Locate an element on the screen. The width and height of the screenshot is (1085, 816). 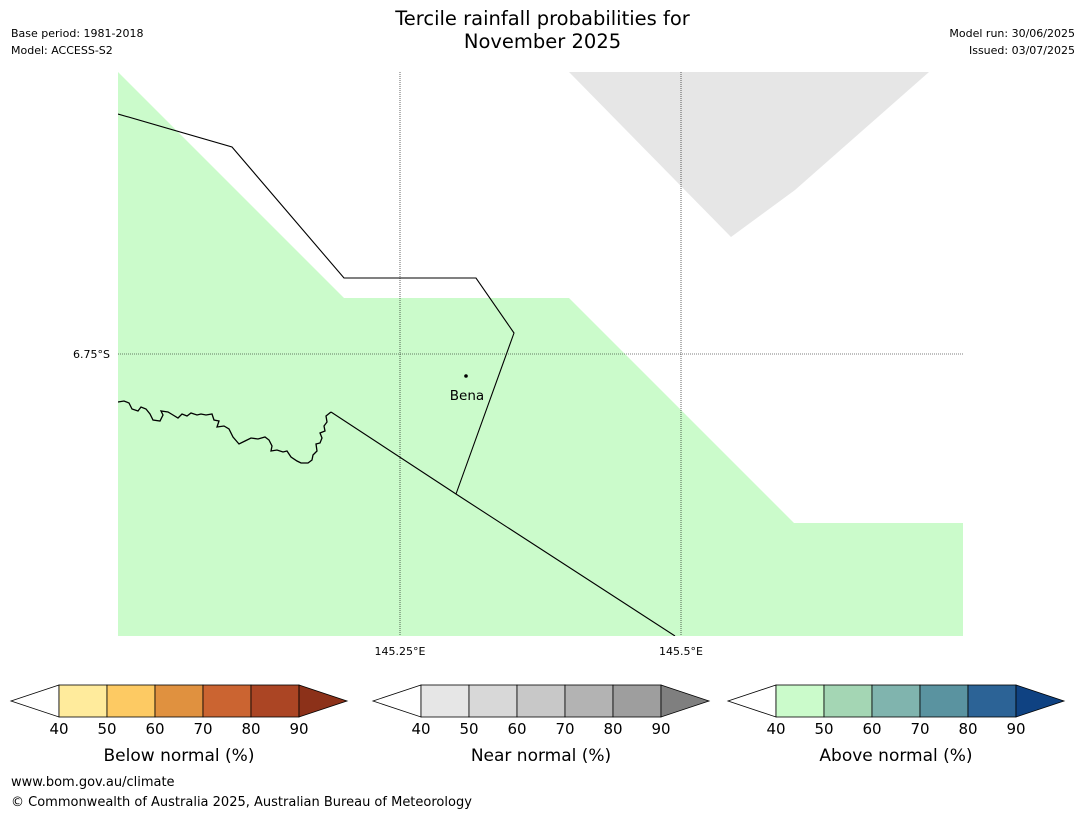
model-text: Model: ACCESS-S2 is located at coordinates (62, 50).